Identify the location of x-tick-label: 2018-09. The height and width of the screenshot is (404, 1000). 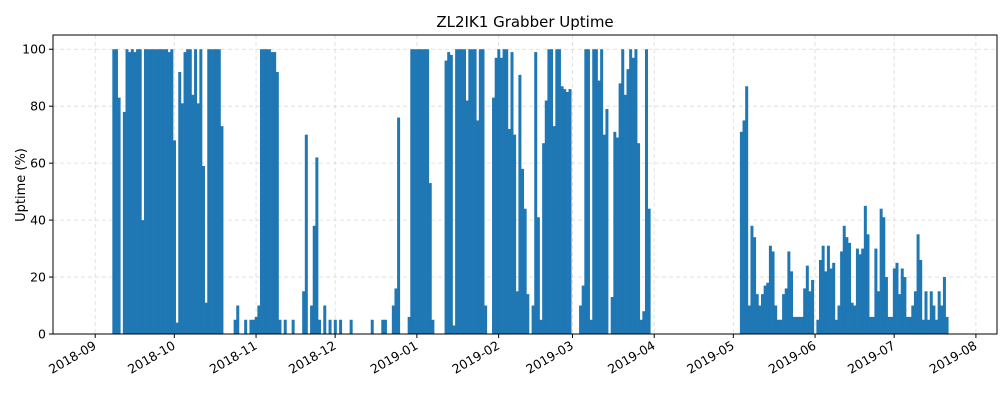
(72, 357).